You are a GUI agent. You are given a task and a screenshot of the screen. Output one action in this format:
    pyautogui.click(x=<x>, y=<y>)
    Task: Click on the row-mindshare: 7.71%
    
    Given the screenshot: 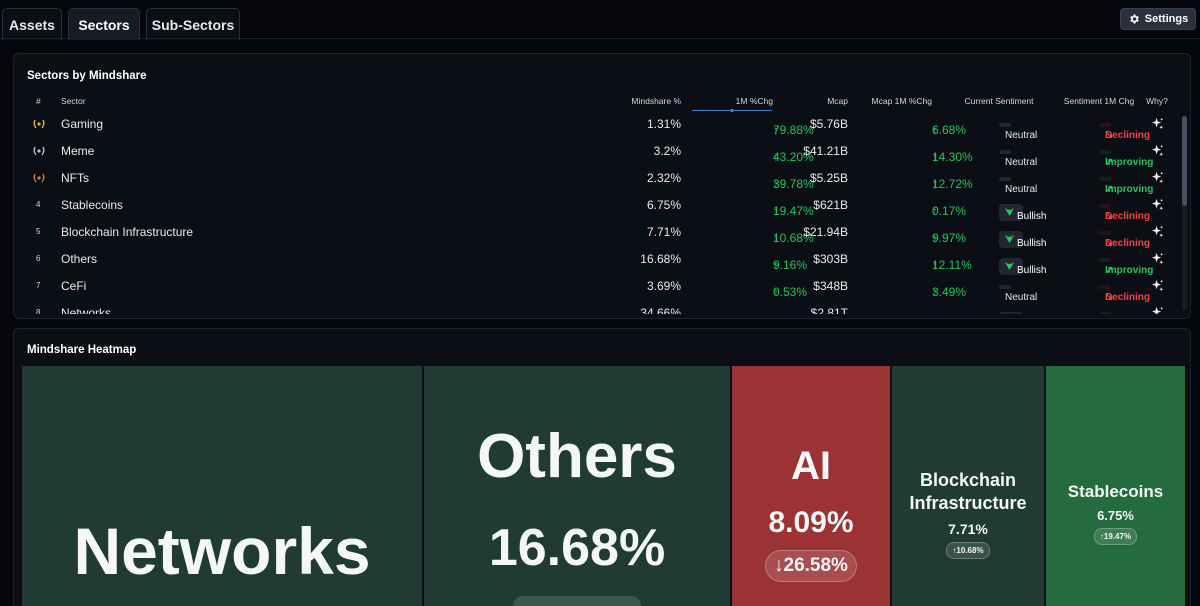 What is the action you would take?
    pyautogui.click(x=663, y=232)
    